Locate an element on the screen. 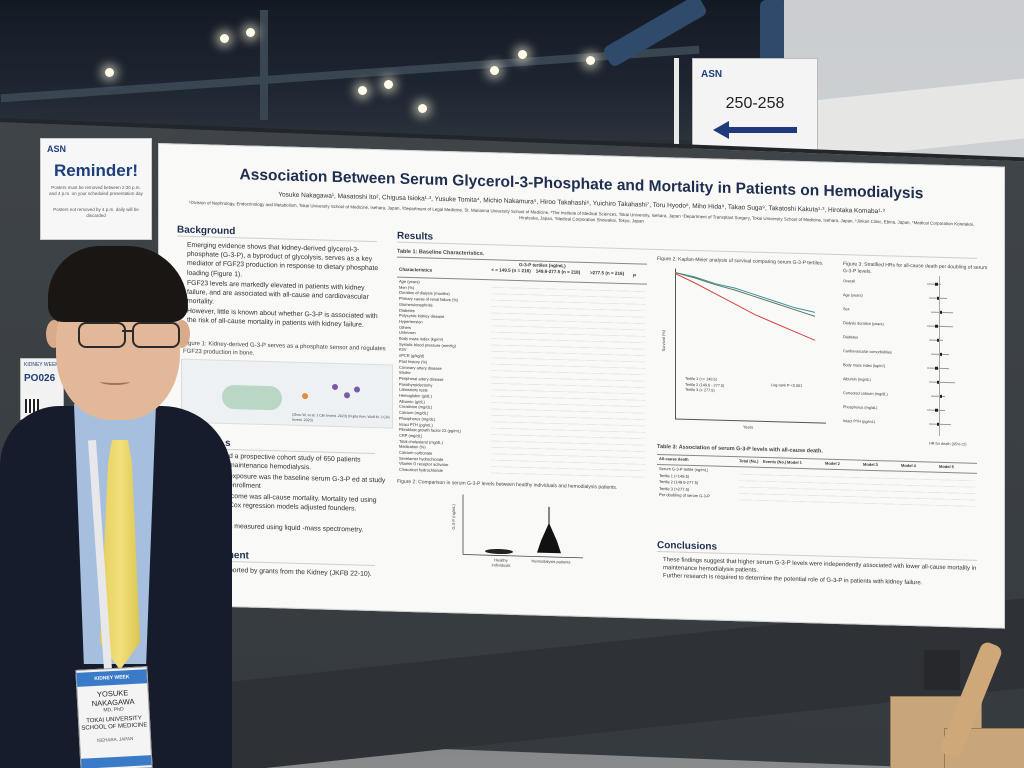  table-header: P is located at coordinates (635, 276).